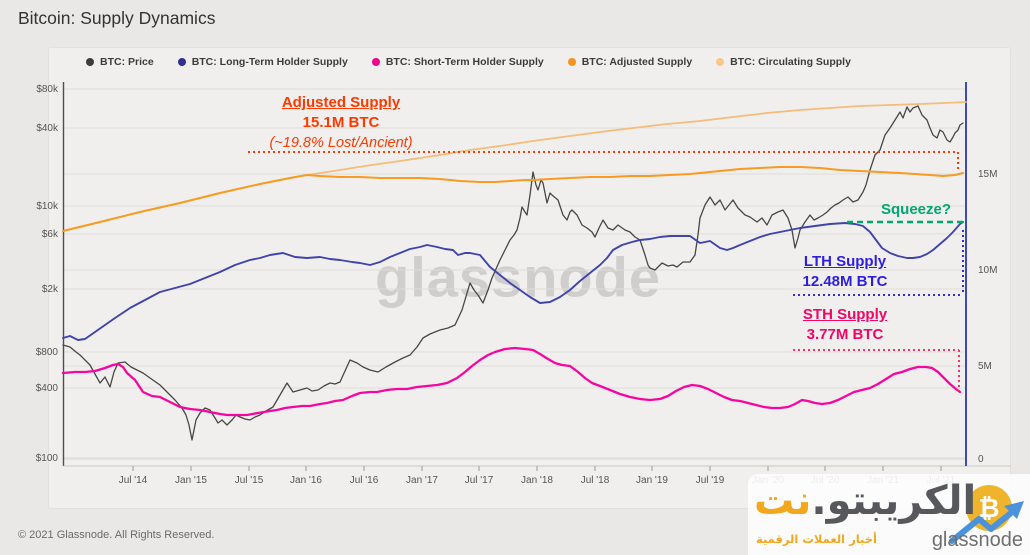  Describe the element at coordinates (117, 18) in the screenshot. I see `page-title: Bitcoin: Supply Dynamics` at that location.